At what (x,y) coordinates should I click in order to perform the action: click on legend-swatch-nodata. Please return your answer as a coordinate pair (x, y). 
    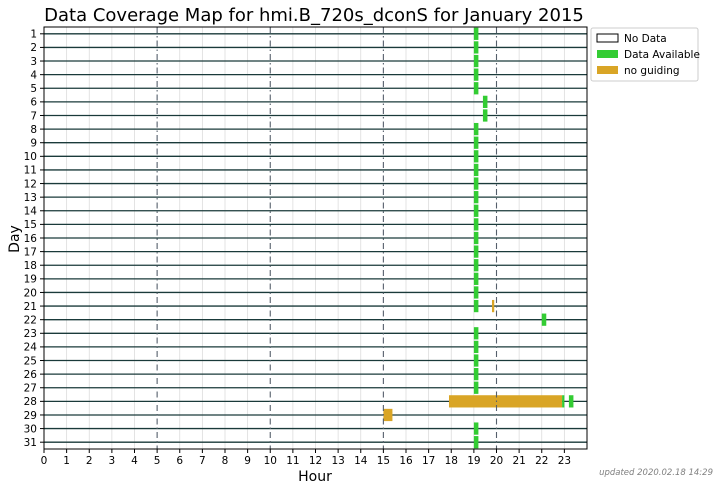
    Looking at the image, I should click on (607, 38).